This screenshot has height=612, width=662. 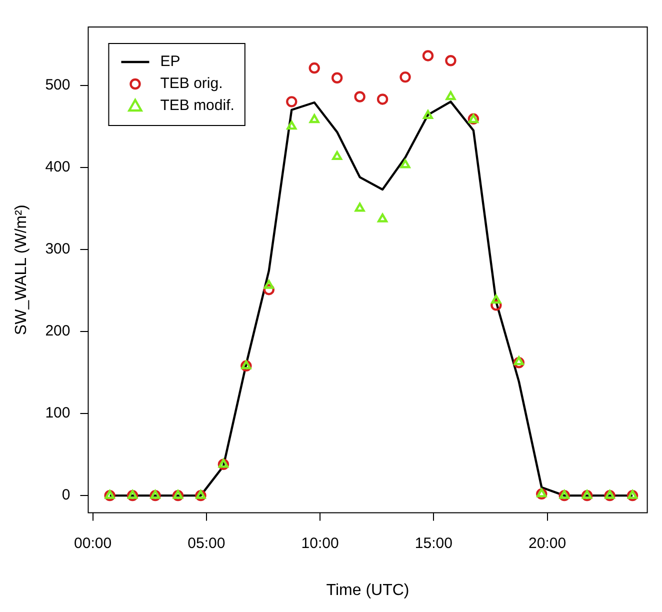 What do you see at coordinates (57, 413) in the screenshot?
I see `y-tick-label: 100` at bounding box center [57, 413].